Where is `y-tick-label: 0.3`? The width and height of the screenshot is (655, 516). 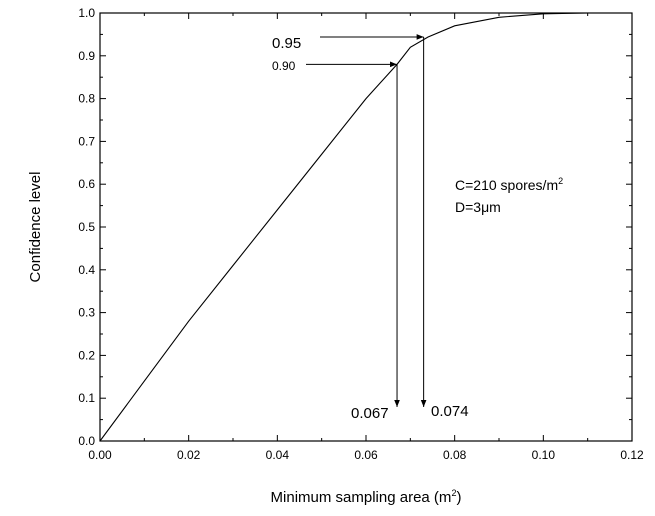
y-tick-label: 0.3 is located at coordinates (86, 313).